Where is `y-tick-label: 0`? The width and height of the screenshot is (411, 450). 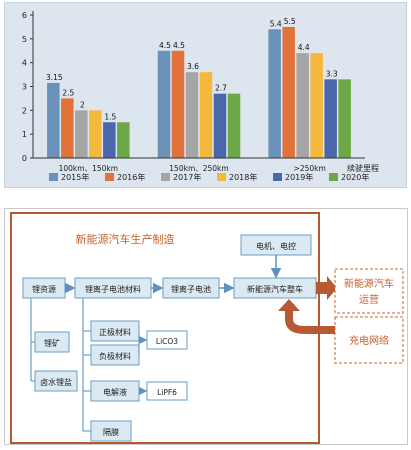 y-tick-label: 0 is located at coordinates (24, 158).